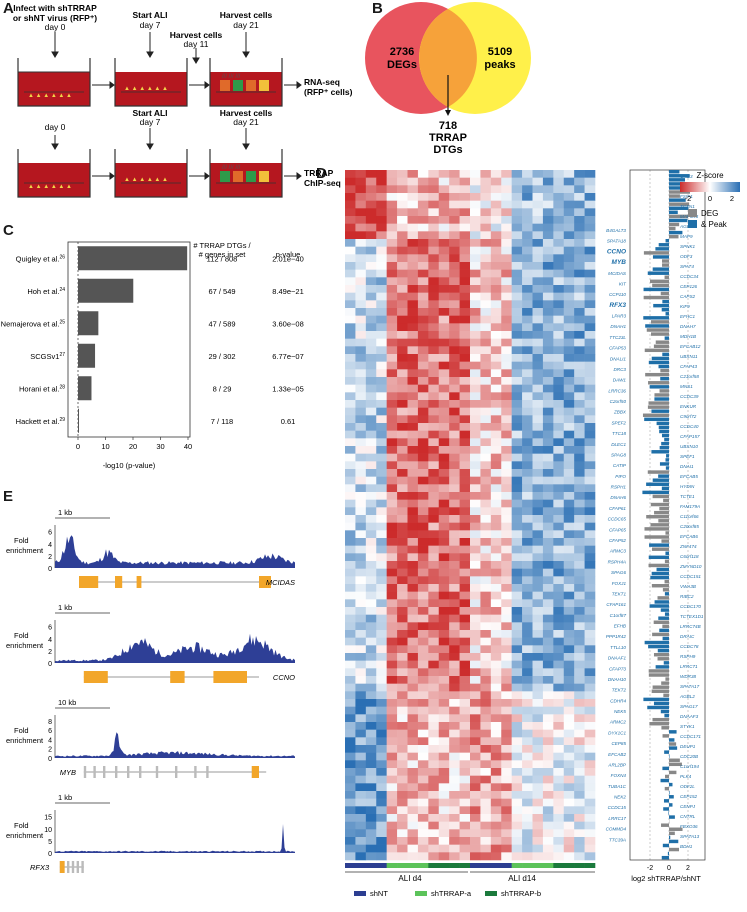  Describe the element at coordinates (690, 626) in the screenshot. I see `d-gene-right-45: LRRC74B` at that location.